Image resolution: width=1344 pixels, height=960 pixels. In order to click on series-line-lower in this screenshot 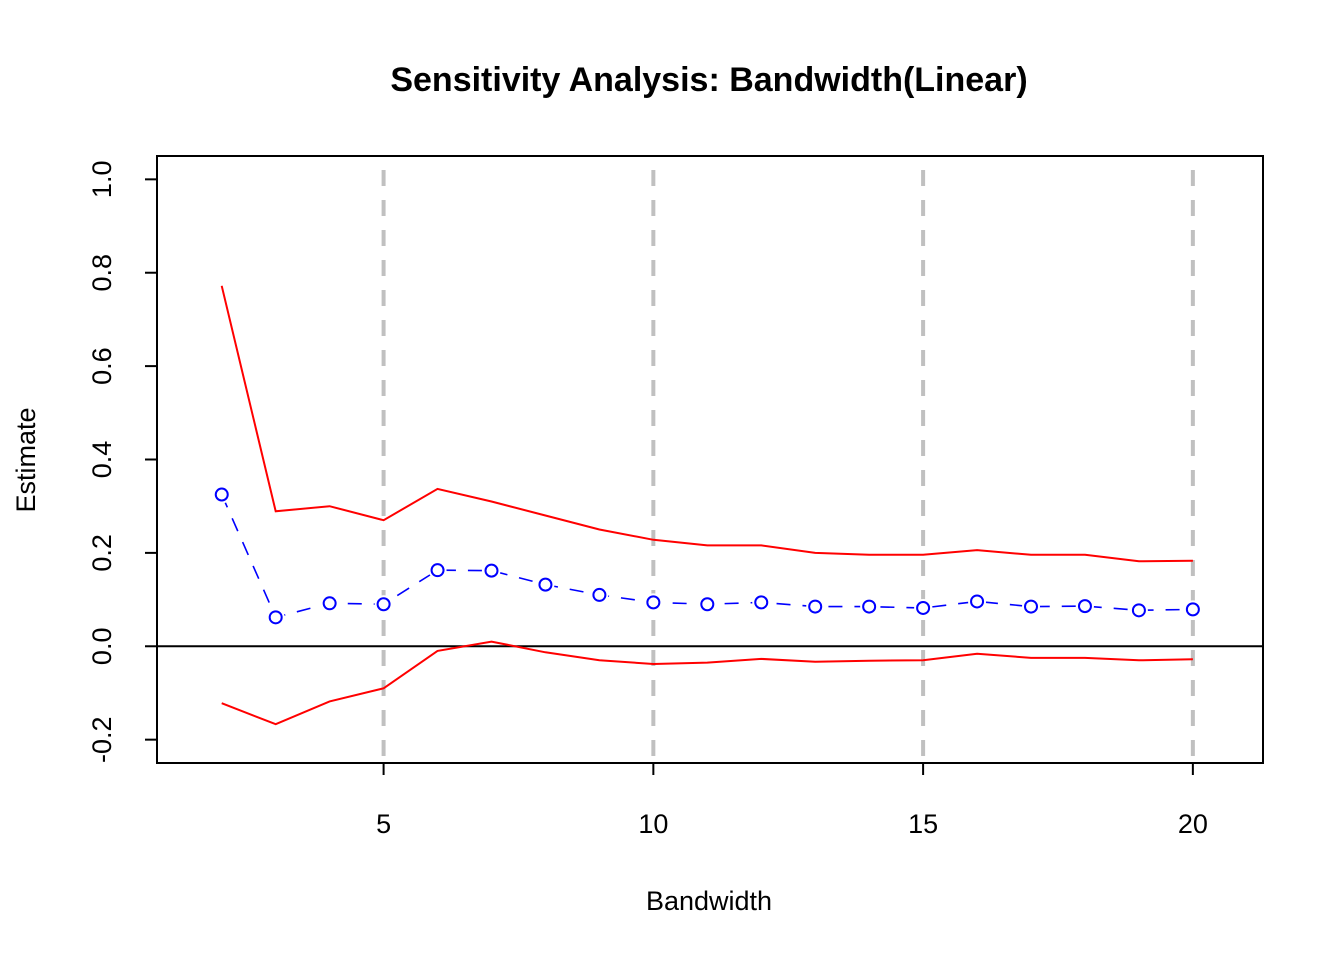, I will do `click(707, 683)`.